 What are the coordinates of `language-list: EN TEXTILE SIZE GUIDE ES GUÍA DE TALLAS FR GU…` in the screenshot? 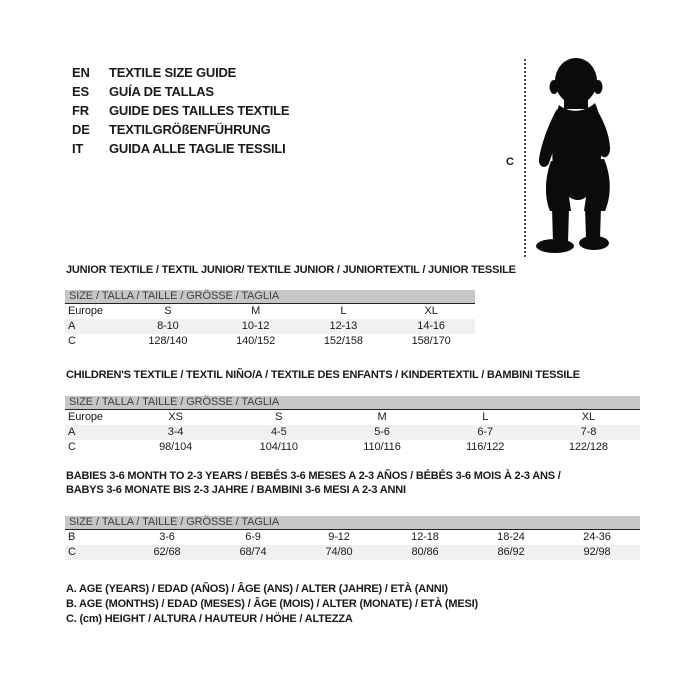 It's located at (181, 110).